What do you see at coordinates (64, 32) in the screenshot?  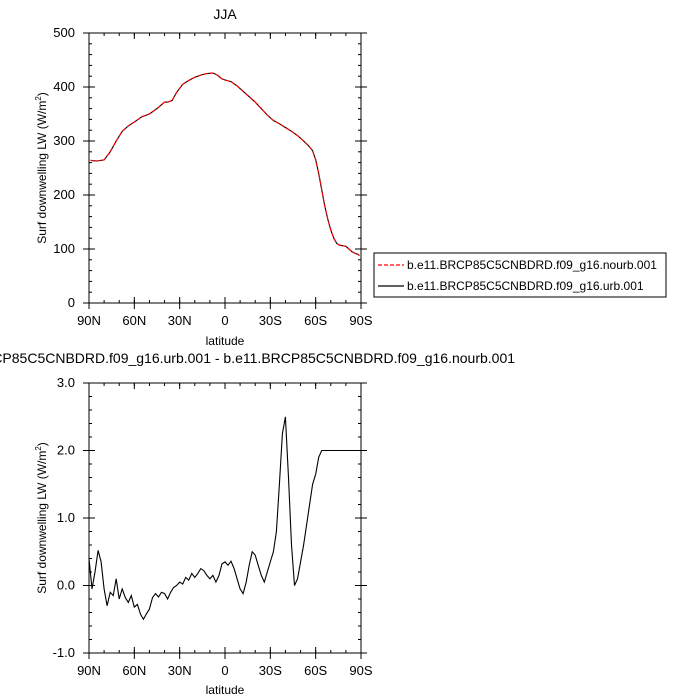 I see `y-tick-label: 500` at bounding box center [64, 32].